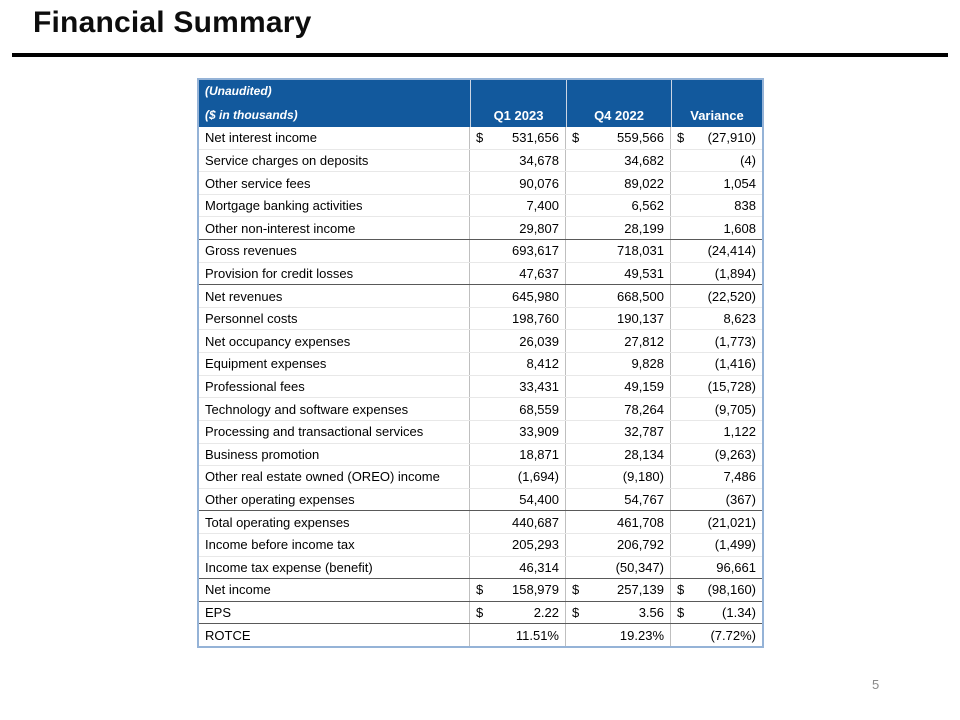 This screenshot has height=720, width=960. I want to click on row-label: Net income, so click(334, 590).